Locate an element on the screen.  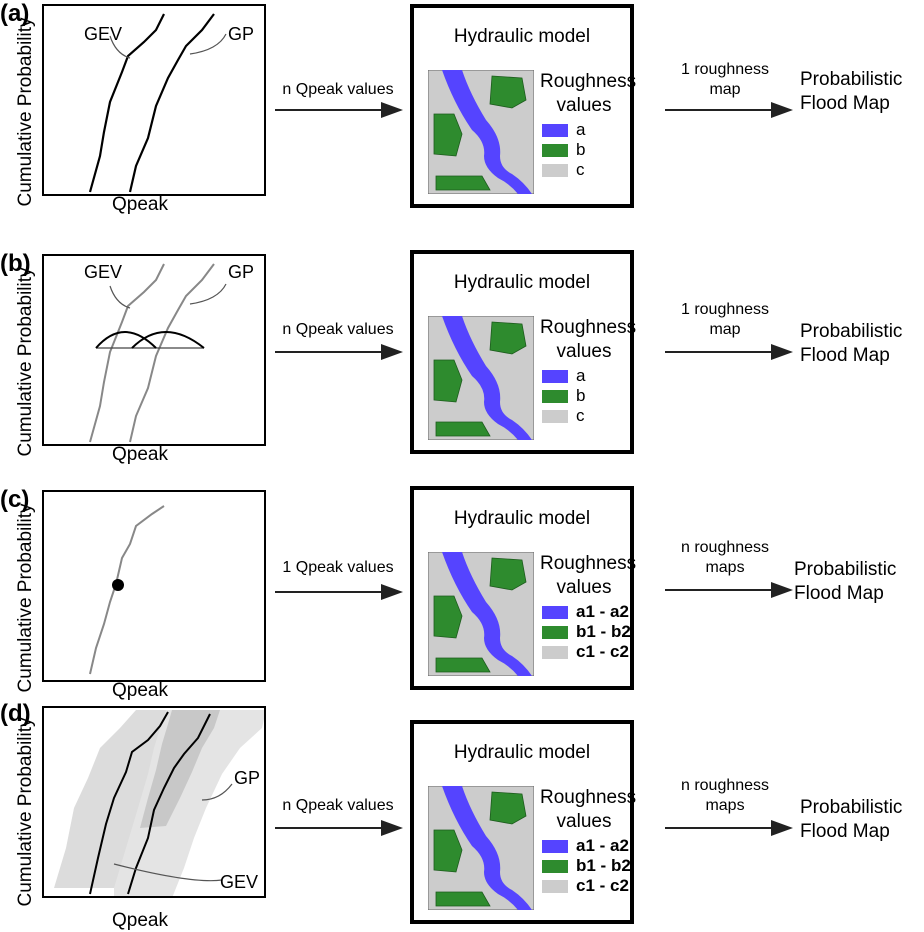
cdf-plot is located at coordinates (154, 586).